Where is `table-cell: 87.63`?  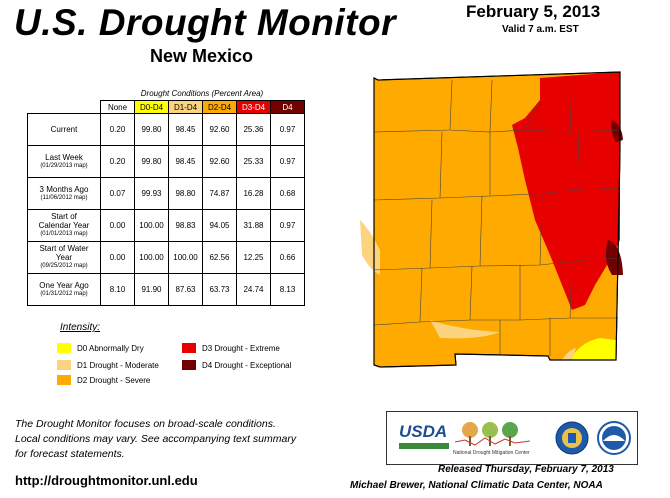 table-cell: 87.63 is located at coordinates (185, 289).